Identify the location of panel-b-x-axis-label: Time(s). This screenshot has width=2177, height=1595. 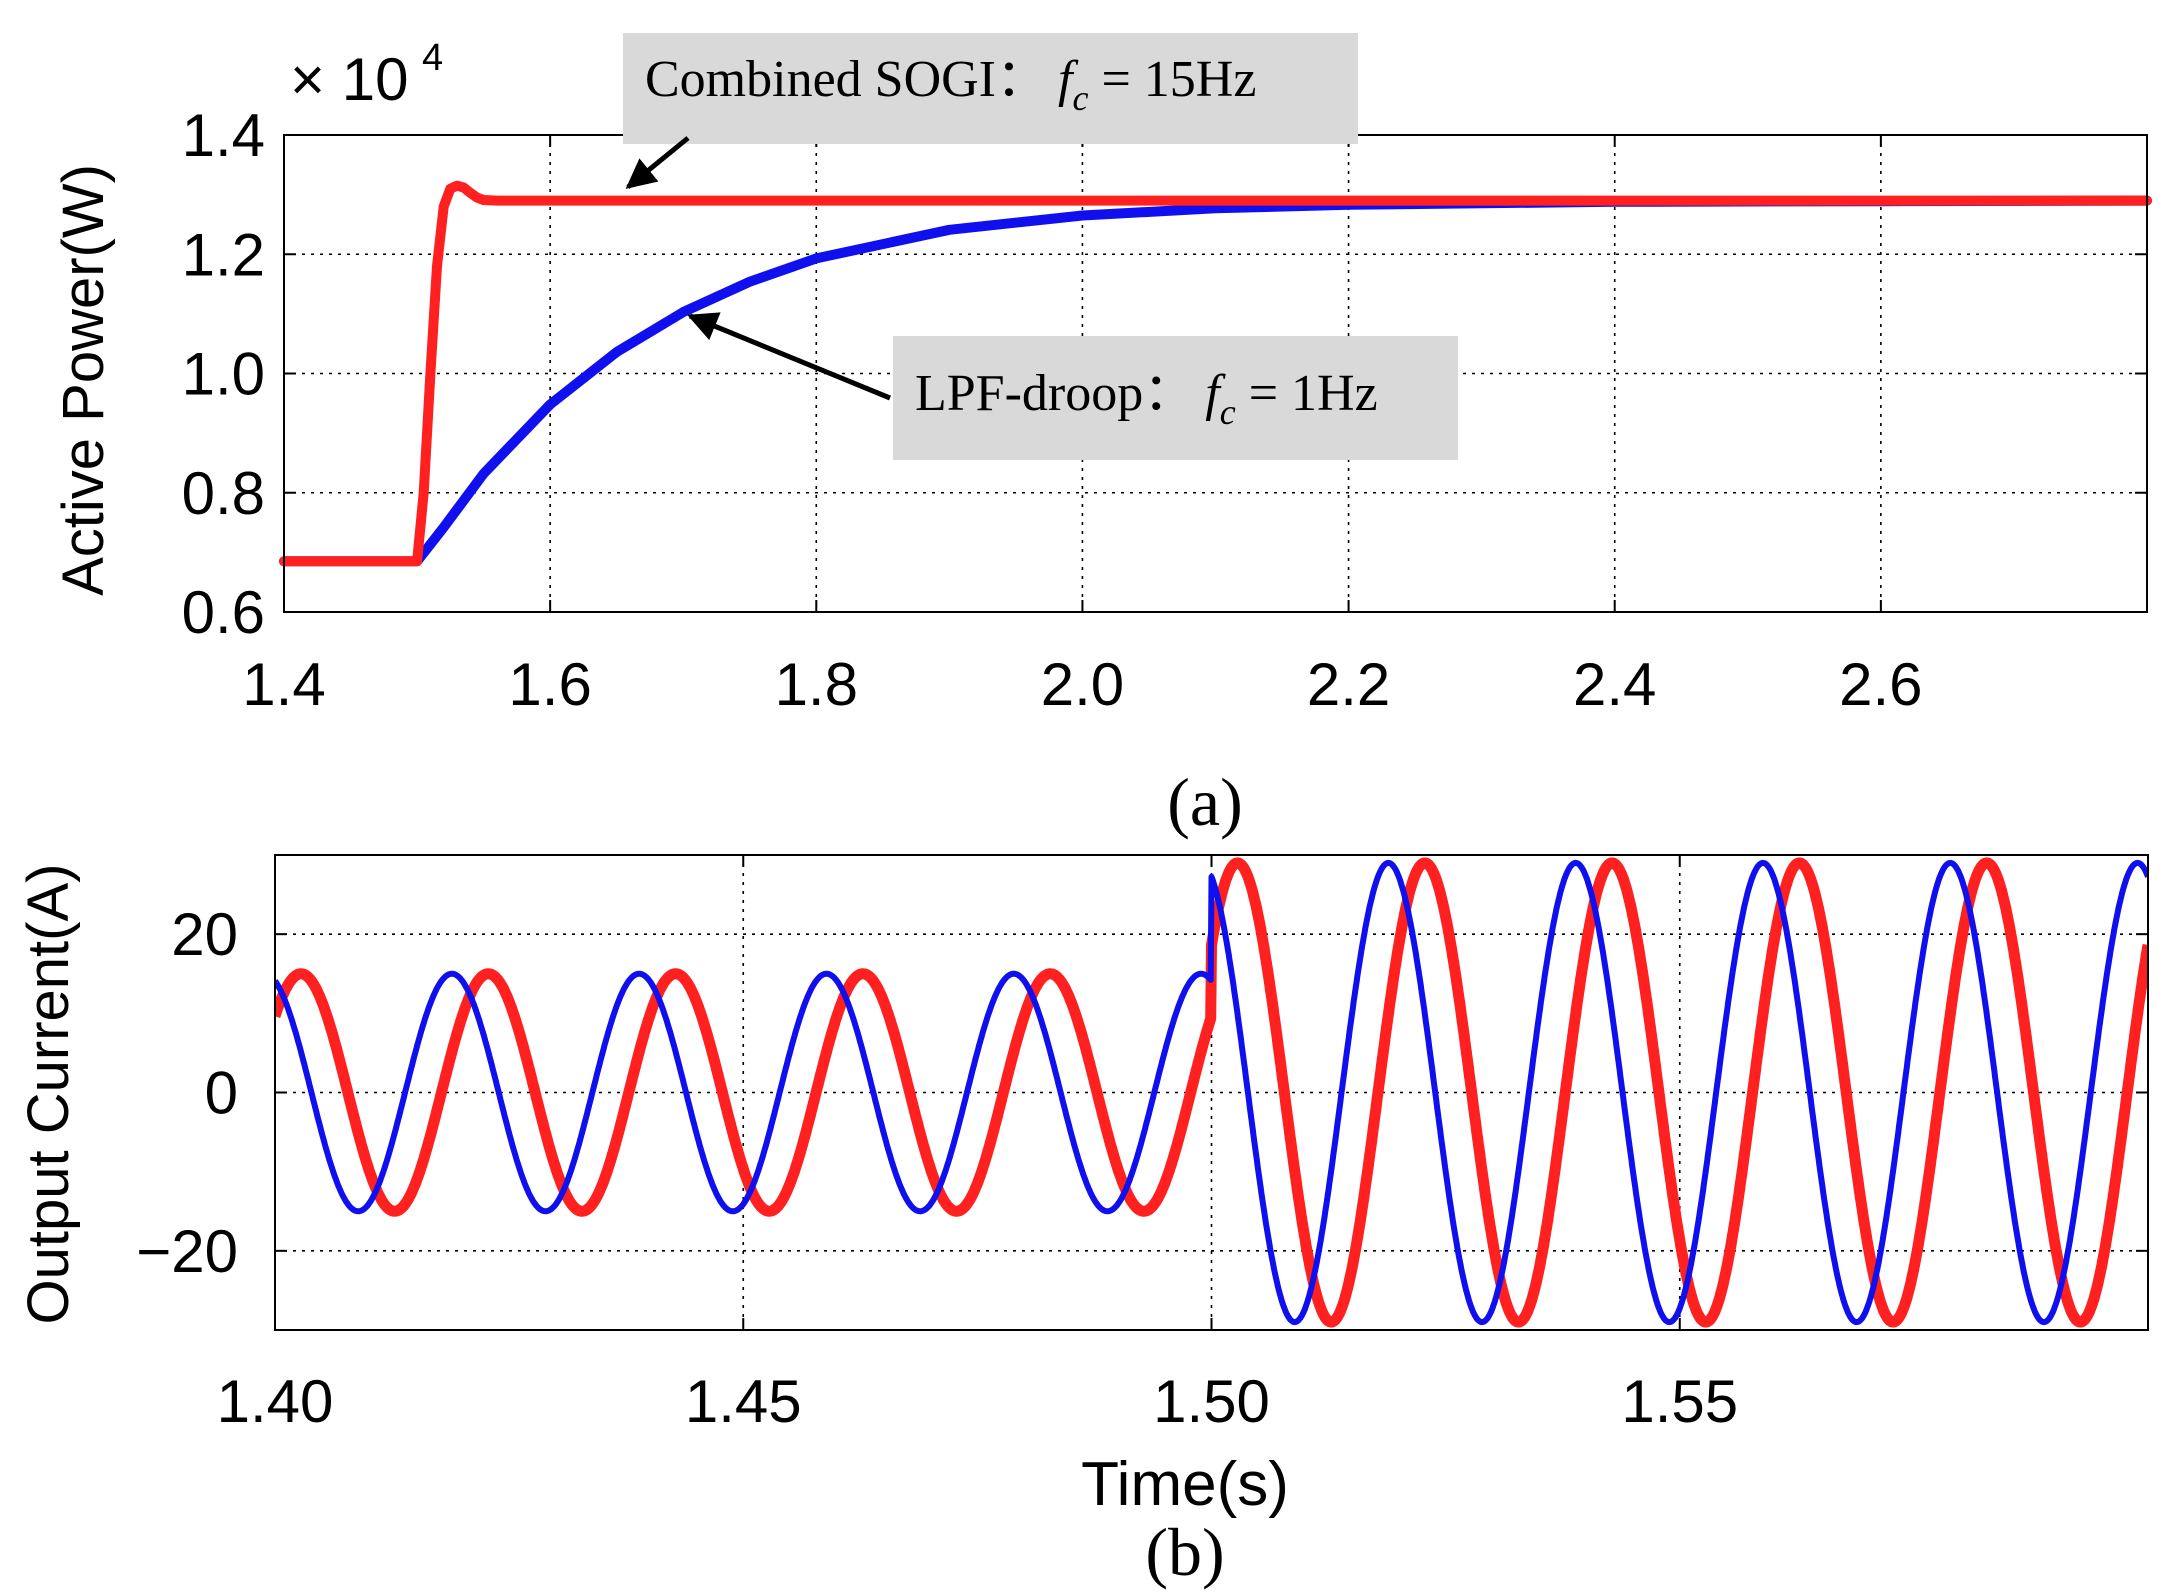
(1185, 1484).